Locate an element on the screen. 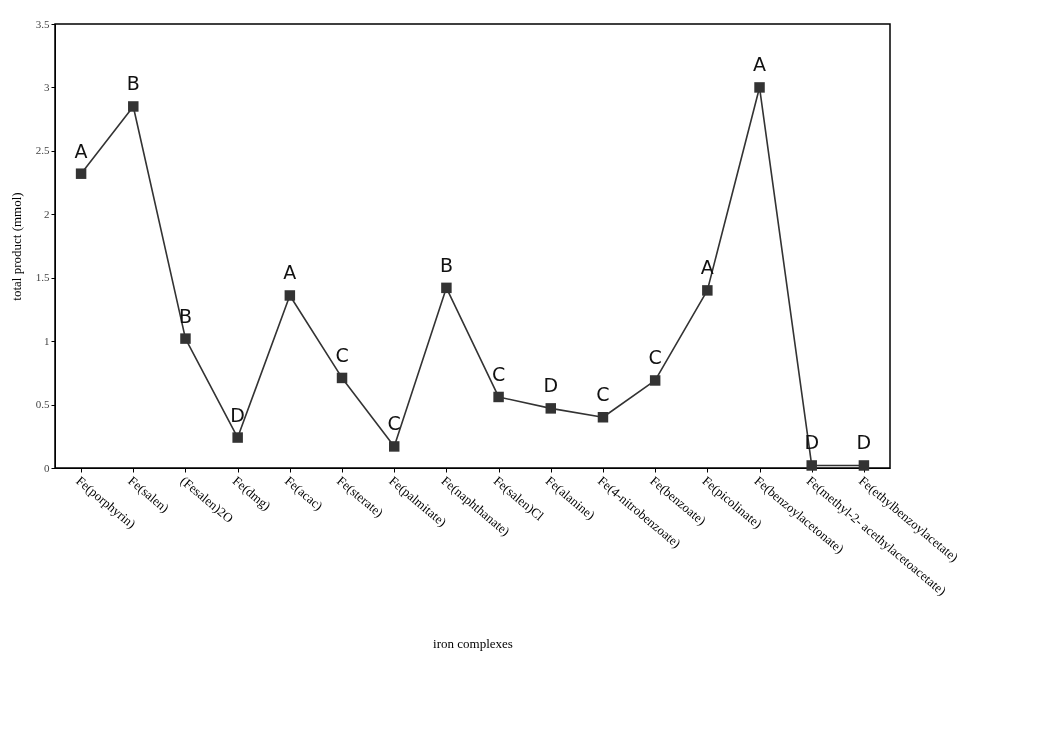 The width and height of the screenshot is (1051, 735). y-tick-label: 3 is located at coordinates (47, 86).